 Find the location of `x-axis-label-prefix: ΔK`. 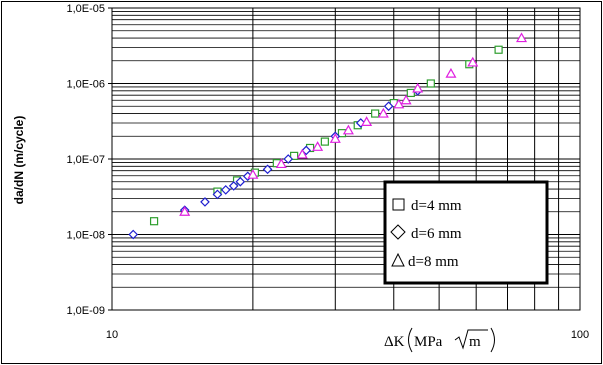

x-axis-label-prefix: ΔK is located at coordinates (394, 342).